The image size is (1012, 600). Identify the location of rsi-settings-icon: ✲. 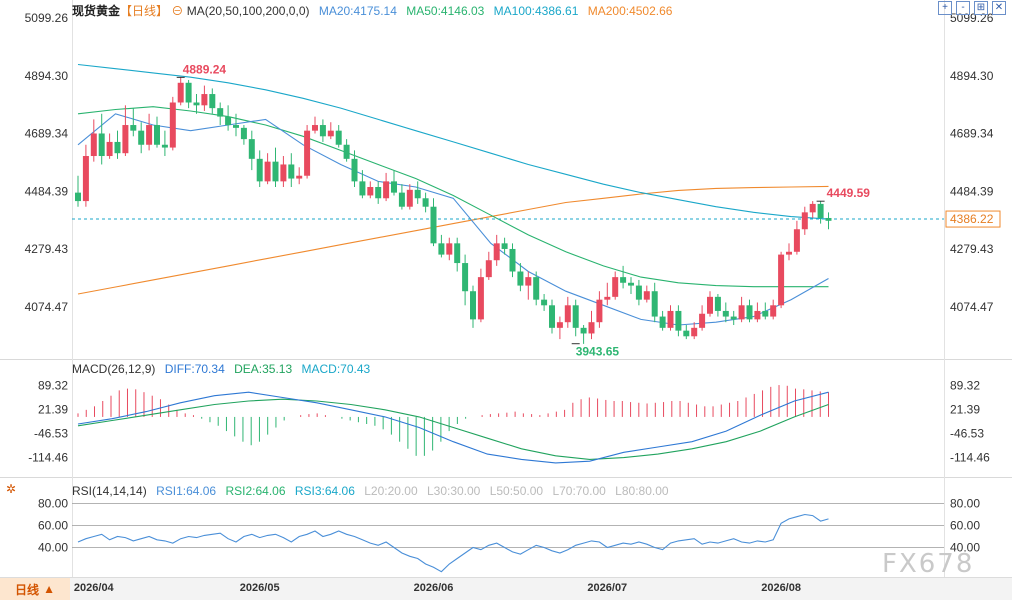
(11, 489).